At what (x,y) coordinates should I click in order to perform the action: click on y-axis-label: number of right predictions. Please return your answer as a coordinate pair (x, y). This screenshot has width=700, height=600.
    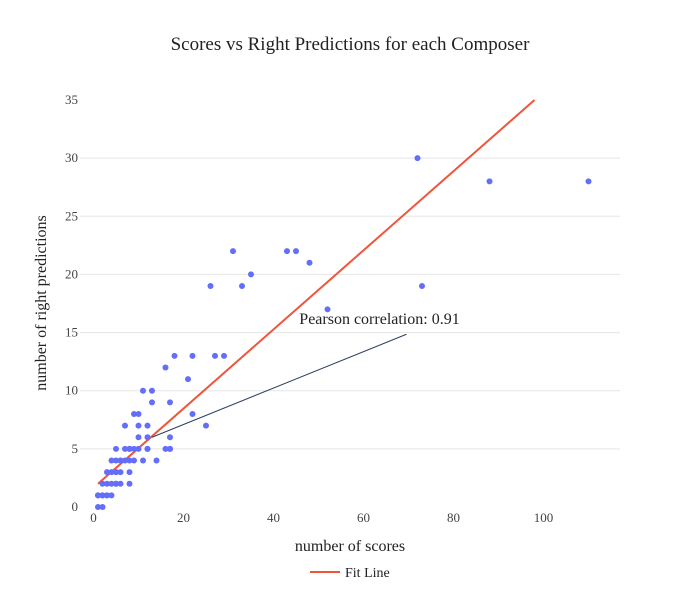
    Looking at the image, I should click on (41, 303).